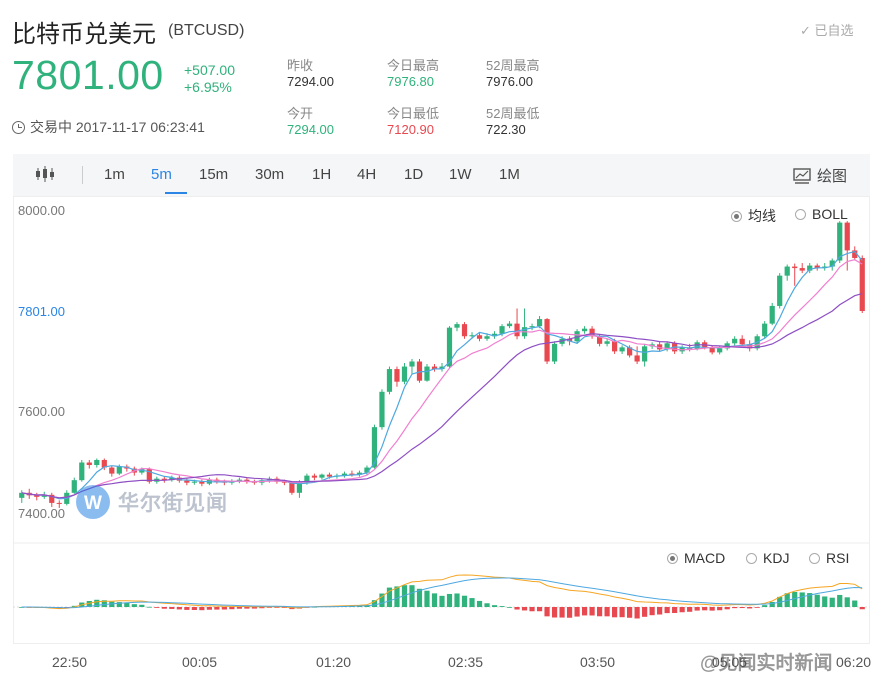 The height and width of the screenshot is (679, 887). Describe the element at coordinates (209, 79) in the screenshot. I see `price-change-block: +507.00 +6.95%` at that location.